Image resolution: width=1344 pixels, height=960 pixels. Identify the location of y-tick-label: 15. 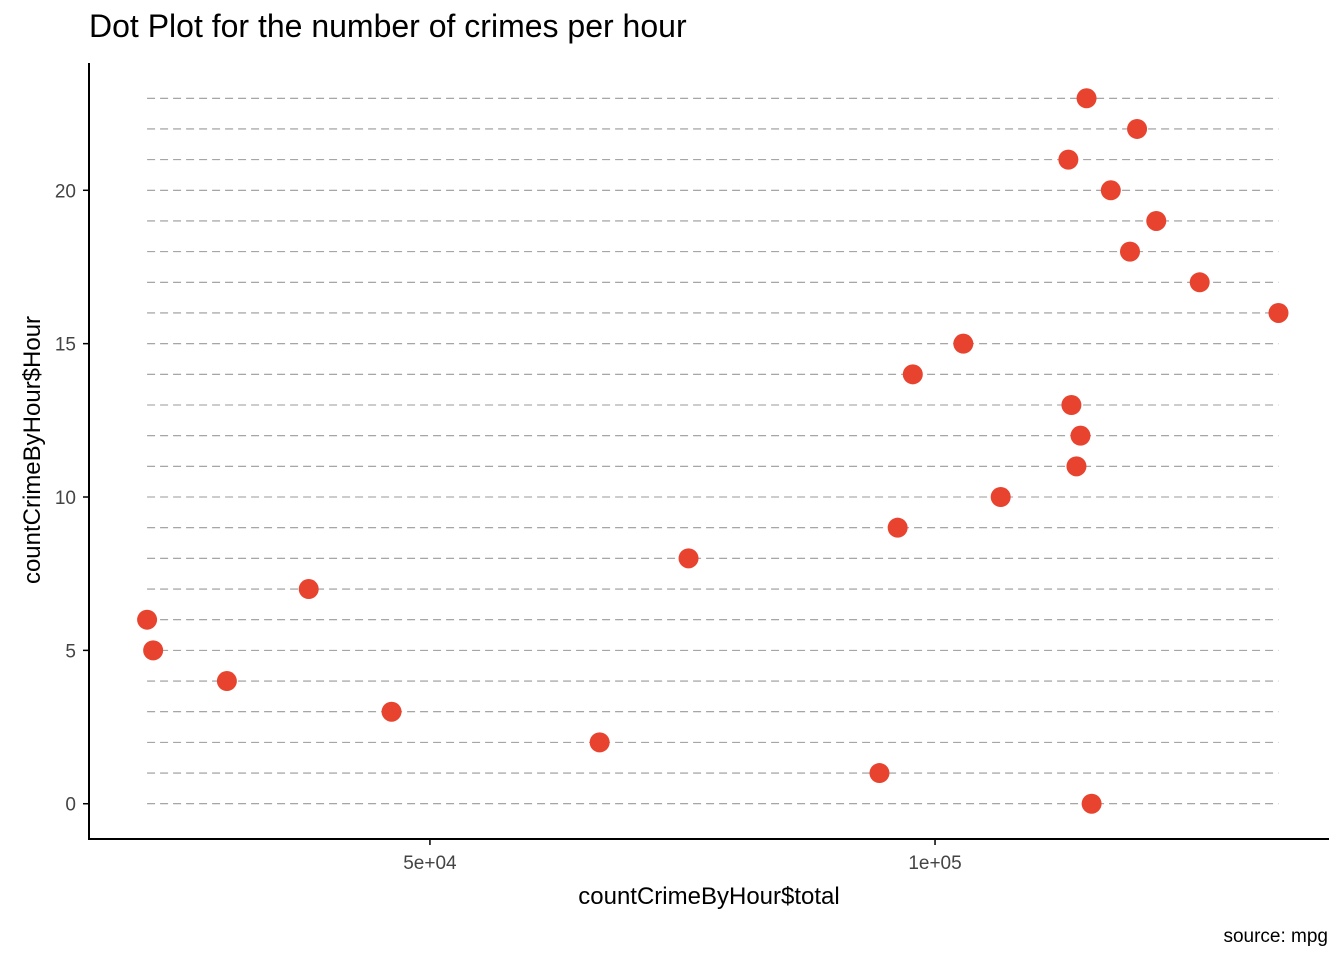
(65, 345).